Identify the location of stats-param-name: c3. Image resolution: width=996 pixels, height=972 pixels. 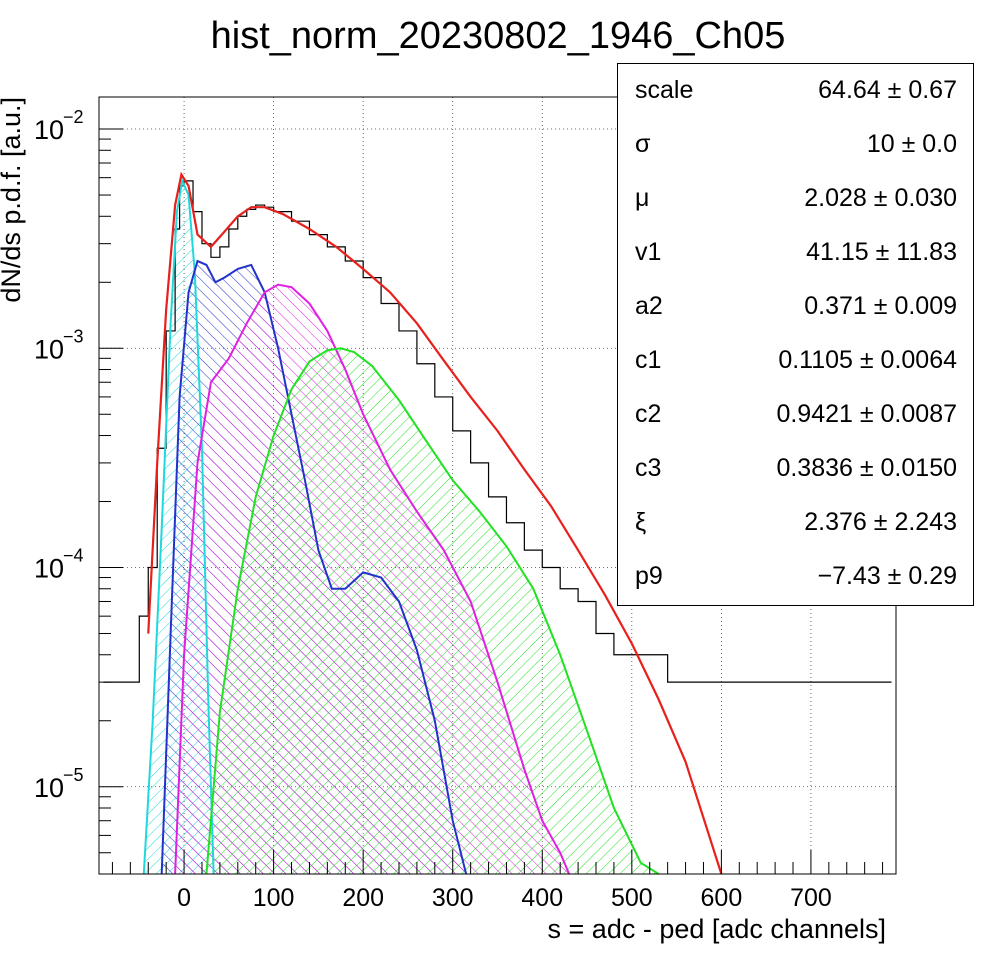
(648, 468).